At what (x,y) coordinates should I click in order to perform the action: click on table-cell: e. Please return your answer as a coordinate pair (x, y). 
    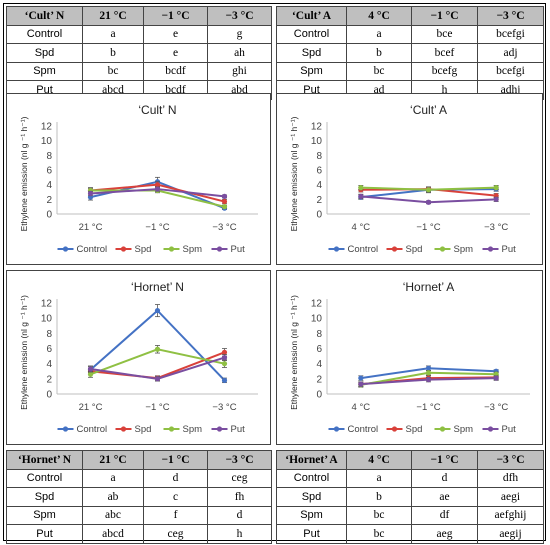
    Looking at the image, I should click on (175, 53).